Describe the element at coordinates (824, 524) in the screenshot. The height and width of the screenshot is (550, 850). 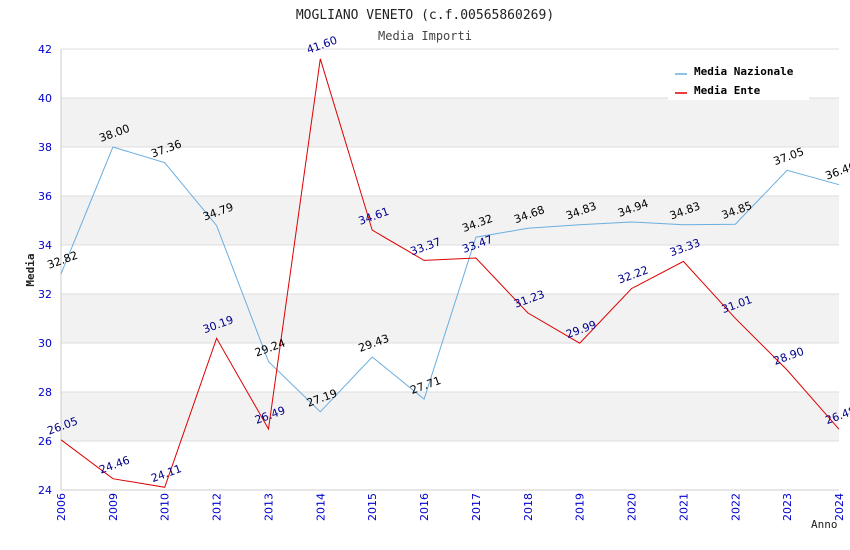
I see `x-axis-label: Anno` at that location.